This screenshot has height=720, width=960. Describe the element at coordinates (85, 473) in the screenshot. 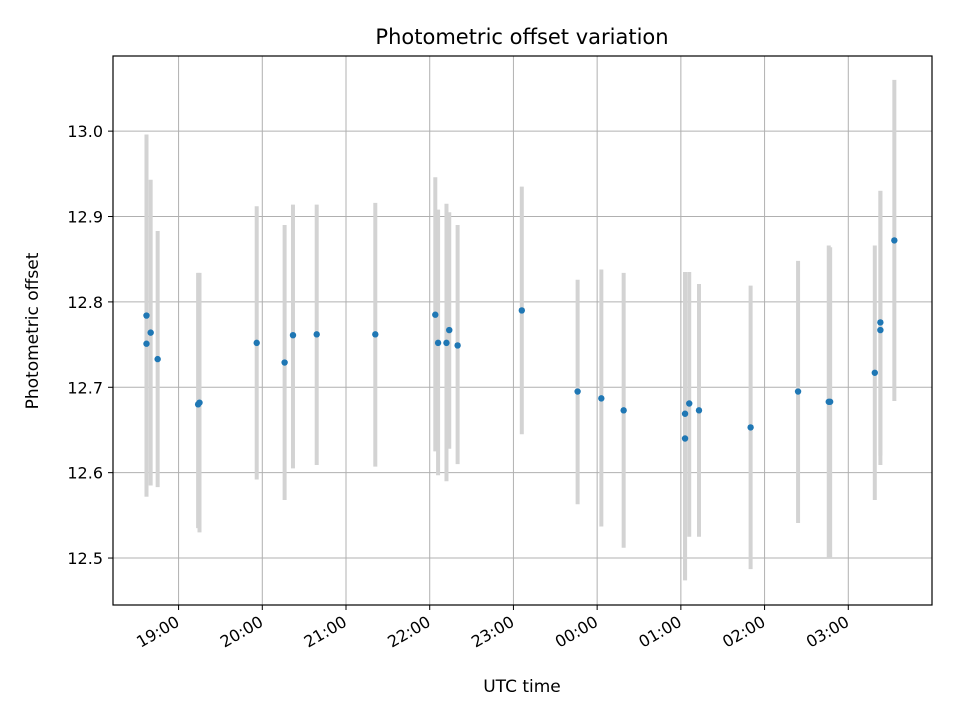

I see `y-tick-label: 12.6` at that location.